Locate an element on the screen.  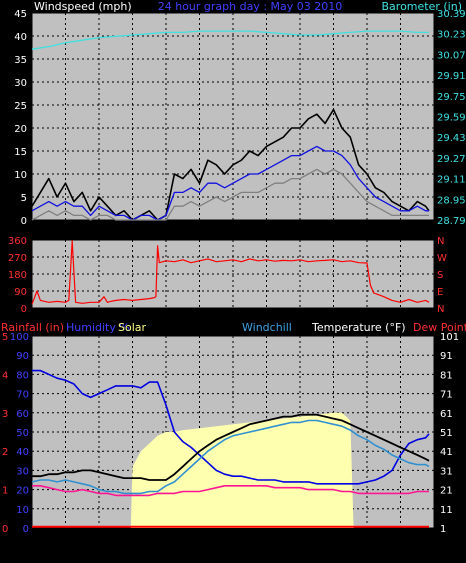
temperature-tick-label: 91 is located at coordinates (446, 356).